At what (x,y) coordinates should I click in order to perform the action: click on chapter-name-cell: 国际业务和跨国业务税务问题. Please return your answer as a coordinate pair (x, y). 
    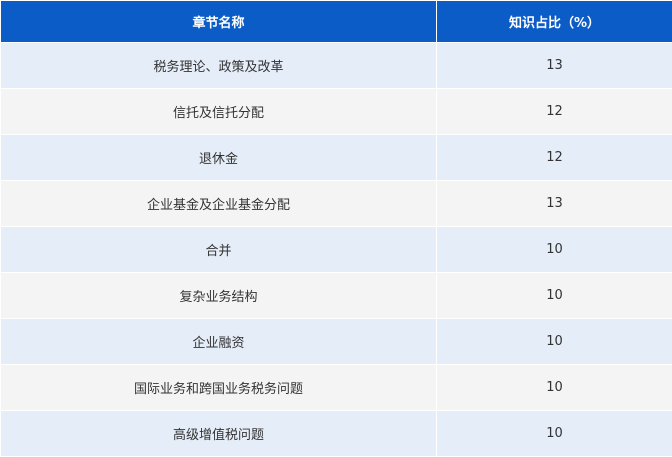
    Looking at the image, I should click on (219, 388).